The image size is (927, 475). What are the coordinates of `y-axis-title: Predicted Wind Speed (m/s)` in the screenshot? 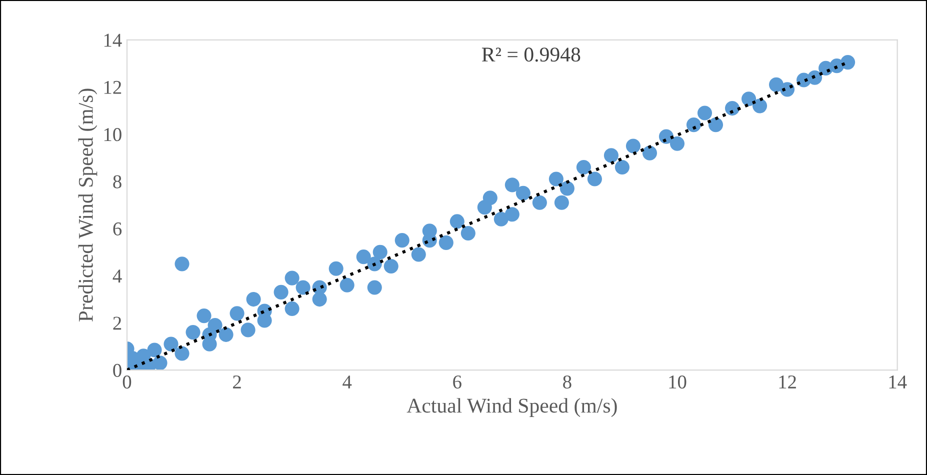 It's located at (88, 205).